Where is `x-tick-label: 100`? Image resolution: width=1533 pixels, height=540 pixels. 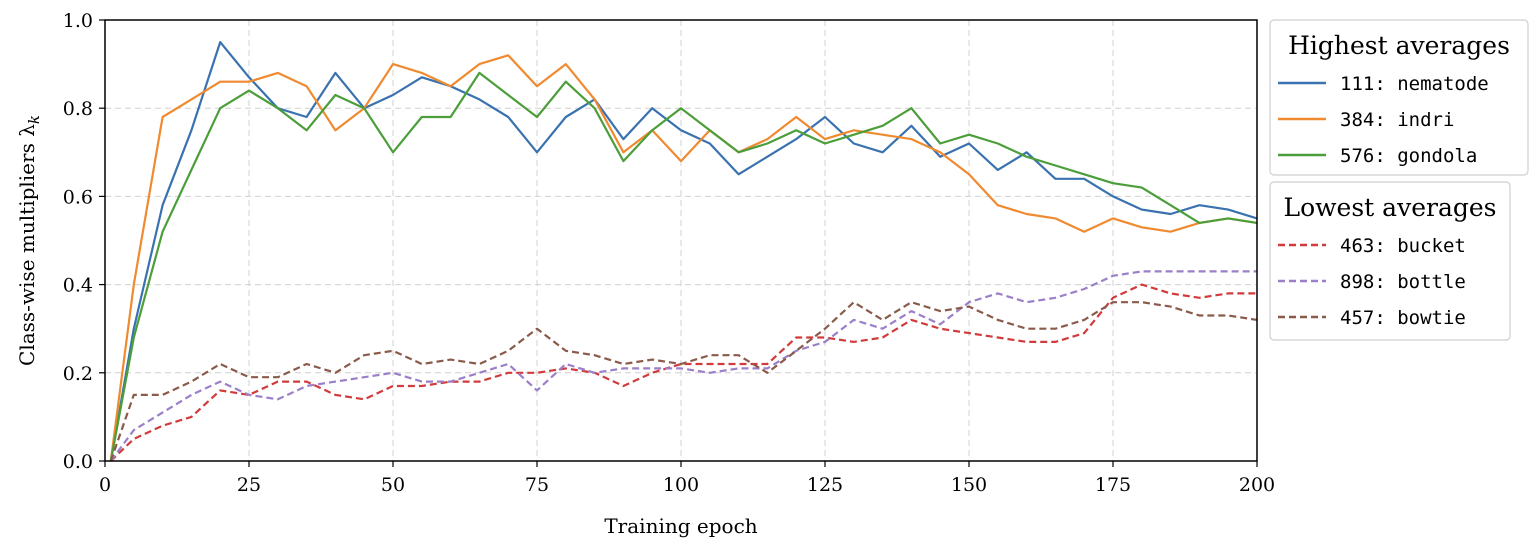
x-tick-label: 100 is located at coordinates (681, 485).